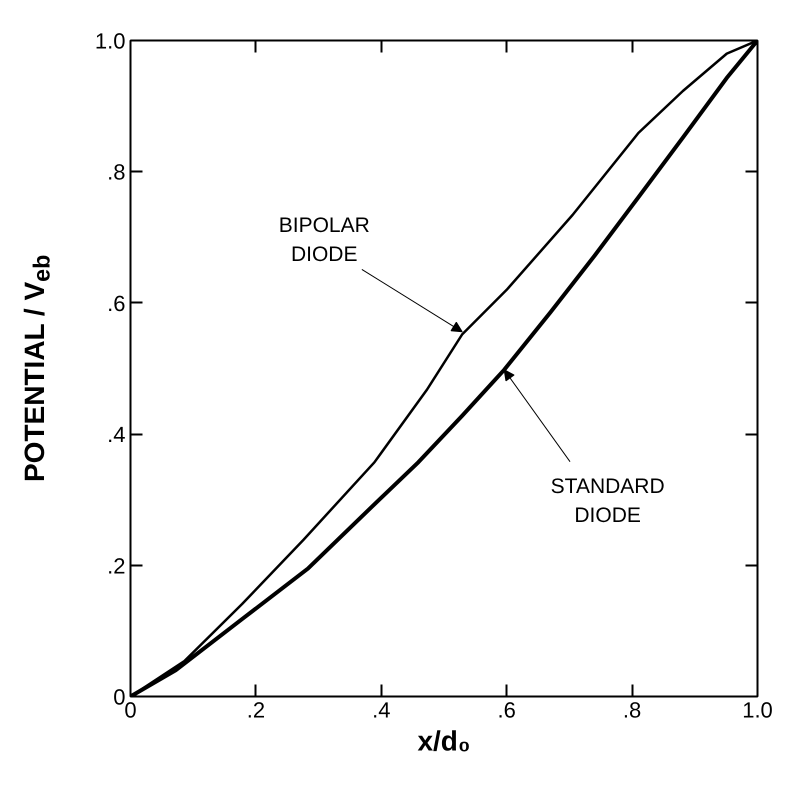 Image resolution: width=802 pixels, height=806 pixels. What do you see at coordinates (632, 710) in the screenshot?
I see `x-tick-label: .8` at bounding box center [632, 710].